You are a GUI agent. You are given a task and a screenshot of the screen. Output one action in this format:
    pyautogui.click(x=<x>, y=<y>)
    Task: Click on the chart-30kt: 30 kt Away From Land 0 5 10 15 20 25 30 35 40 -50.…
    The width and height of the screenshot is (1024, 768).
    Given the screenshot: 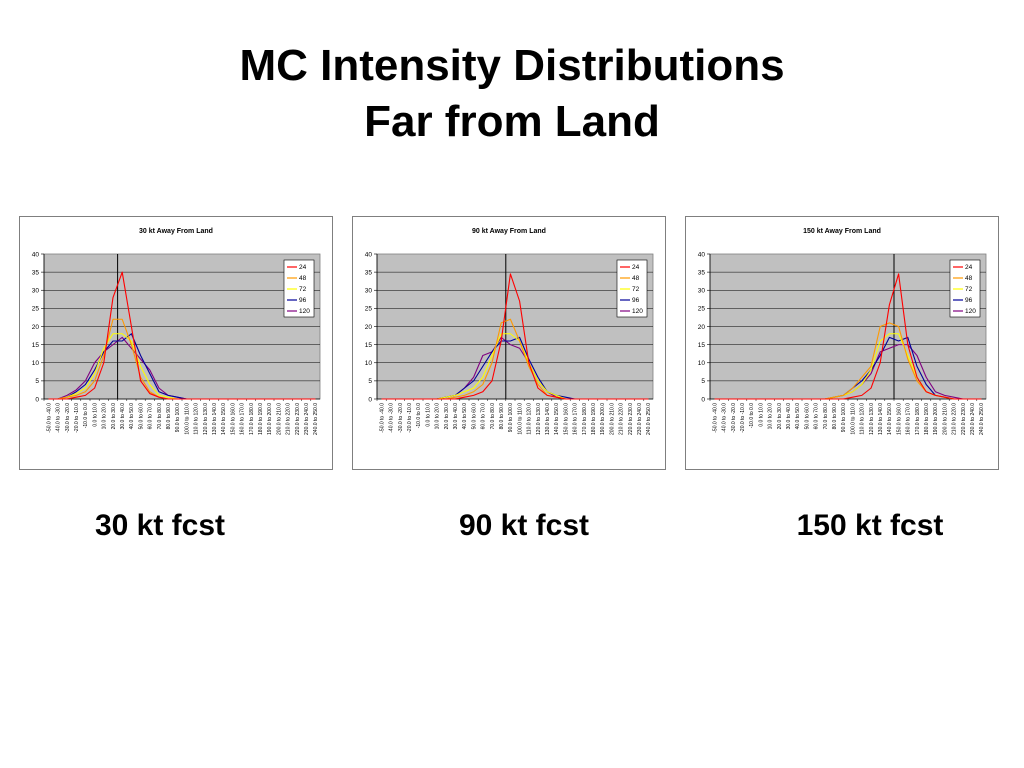 What is the action you would take?
    pyautogui.click(x=176, y=343)
    